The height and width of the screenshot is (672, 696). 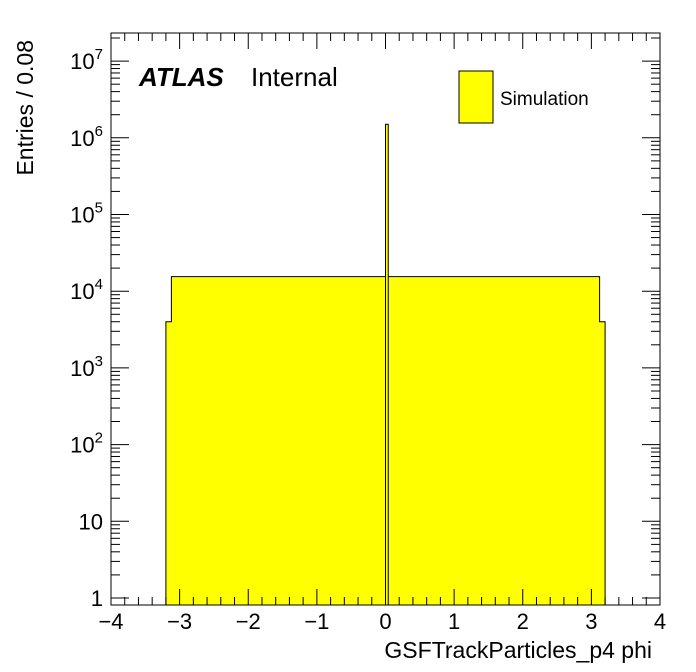 I want to click on y-tick-labels: 1 10 10² 10³ 10⁴ 10⁵ 10⁶ 10⁷, so click(x=86, y=328).